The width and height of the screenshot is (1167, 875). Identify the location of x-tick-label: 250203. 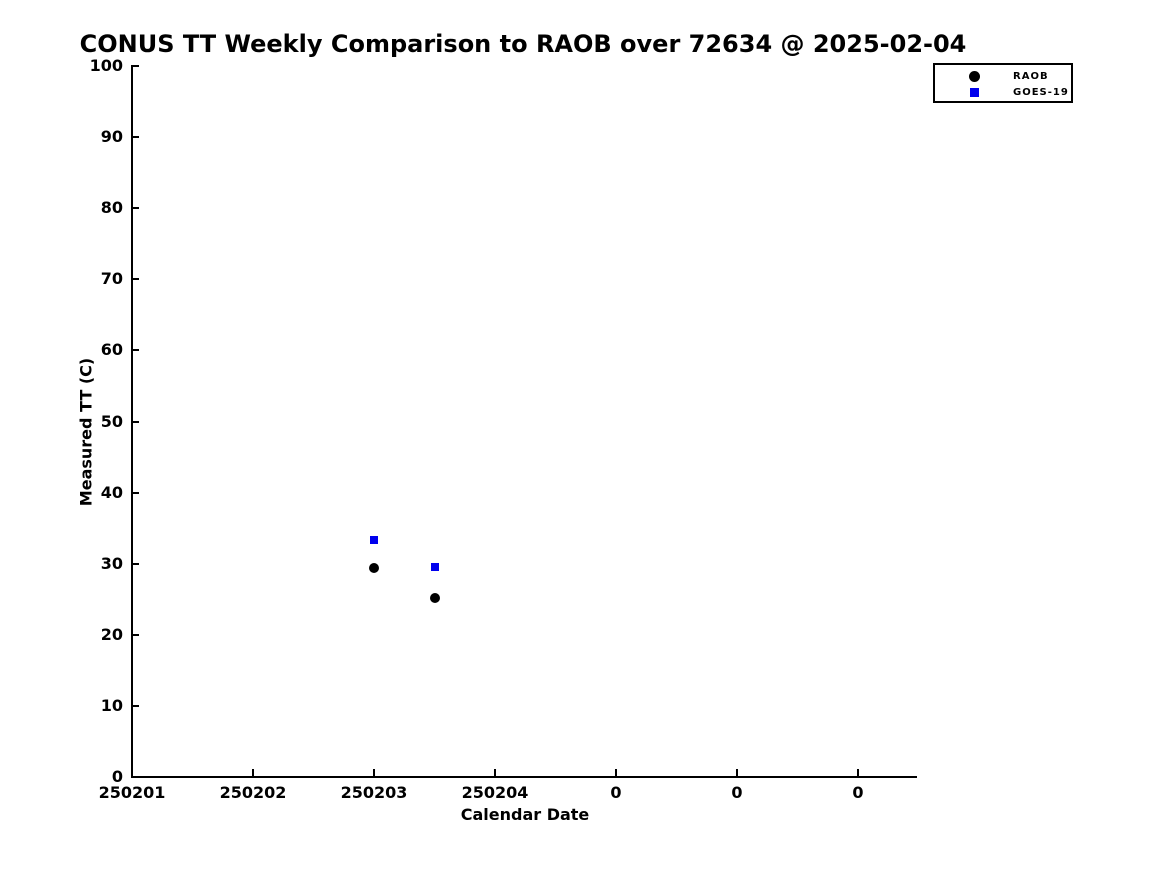
(374, 792).